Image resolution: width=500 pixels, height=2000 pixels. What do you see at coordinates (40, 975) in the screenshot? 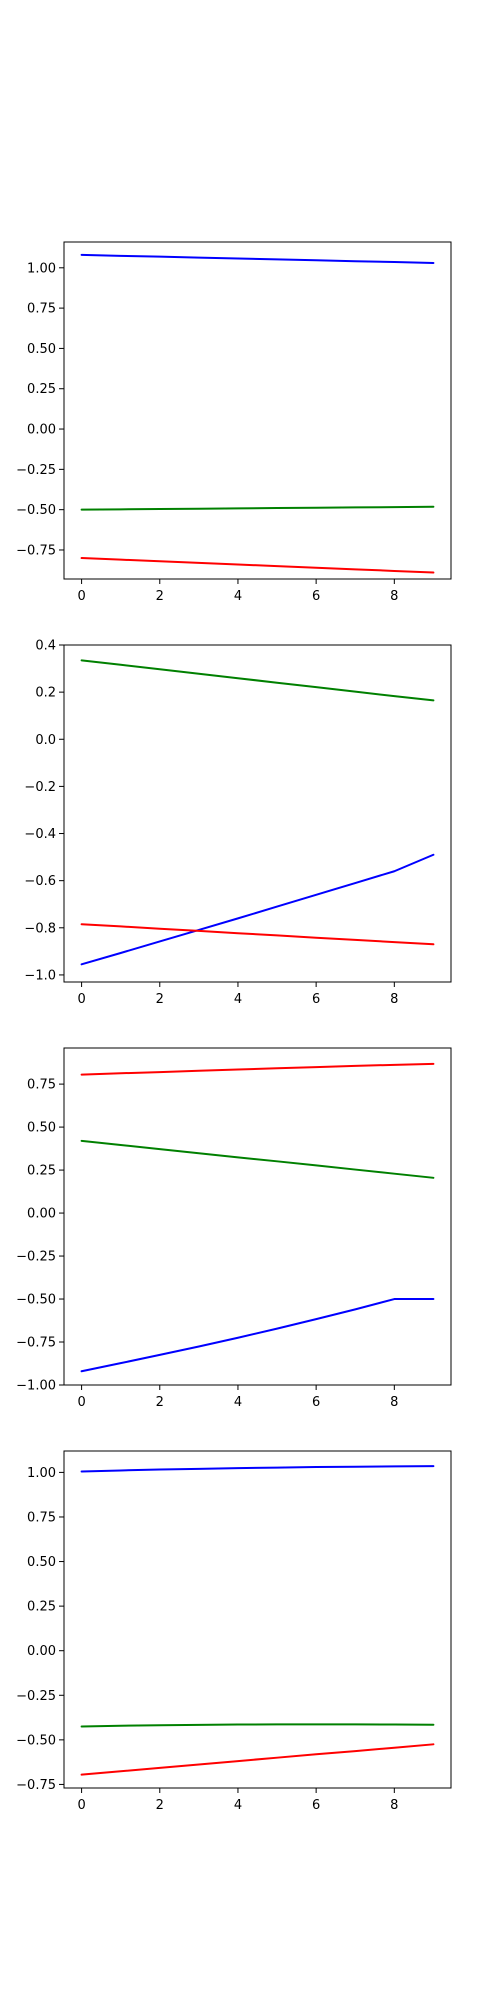
I see `y-tick-label: −1.0` at bounding box center [40, 975].